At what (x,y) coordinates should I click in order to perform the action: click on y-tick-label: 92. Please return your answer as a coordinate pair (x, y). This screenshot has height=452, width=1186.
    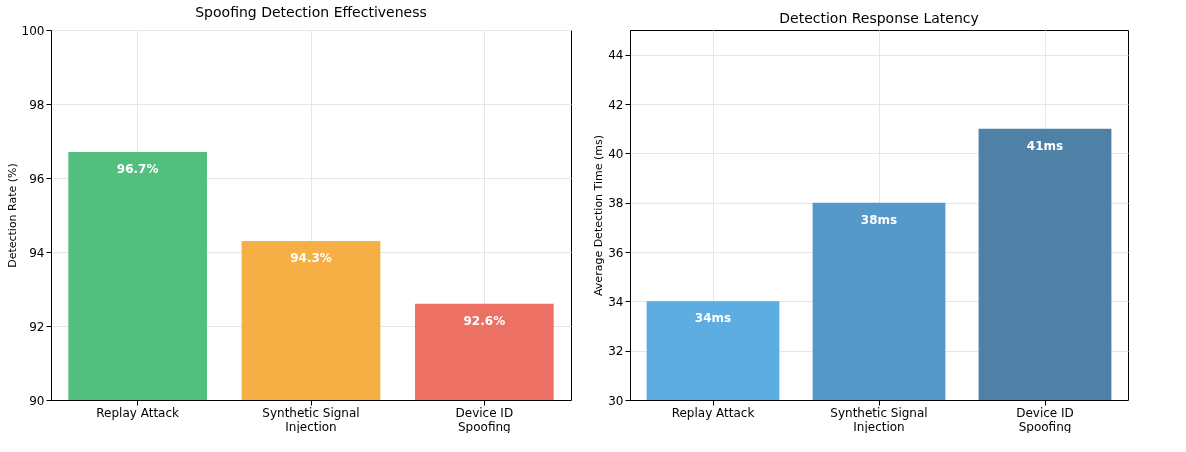
    Looking at the image, I should click on (37, 326).